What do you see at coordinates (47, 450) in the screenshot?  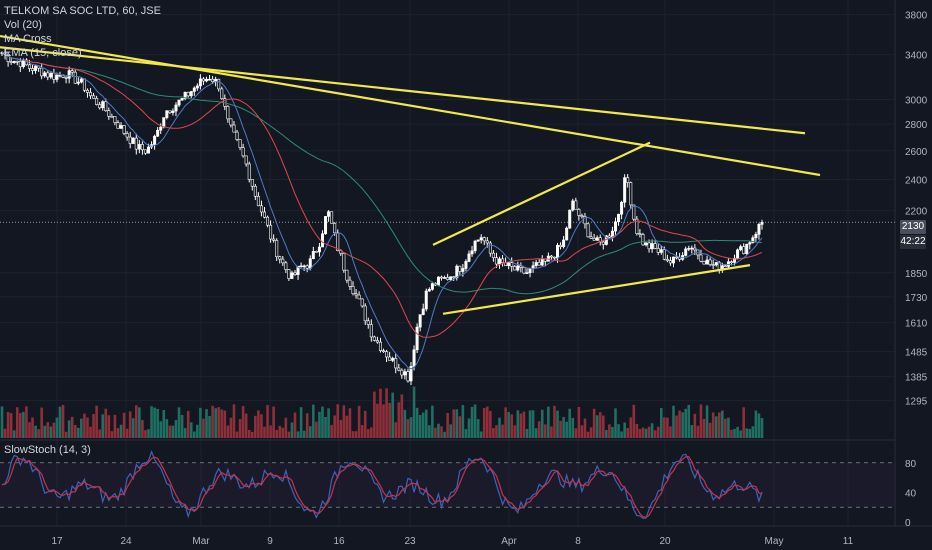 I see `oscillator-legend: SlowStoch (14, 3)` at bounding box center [47, 450].